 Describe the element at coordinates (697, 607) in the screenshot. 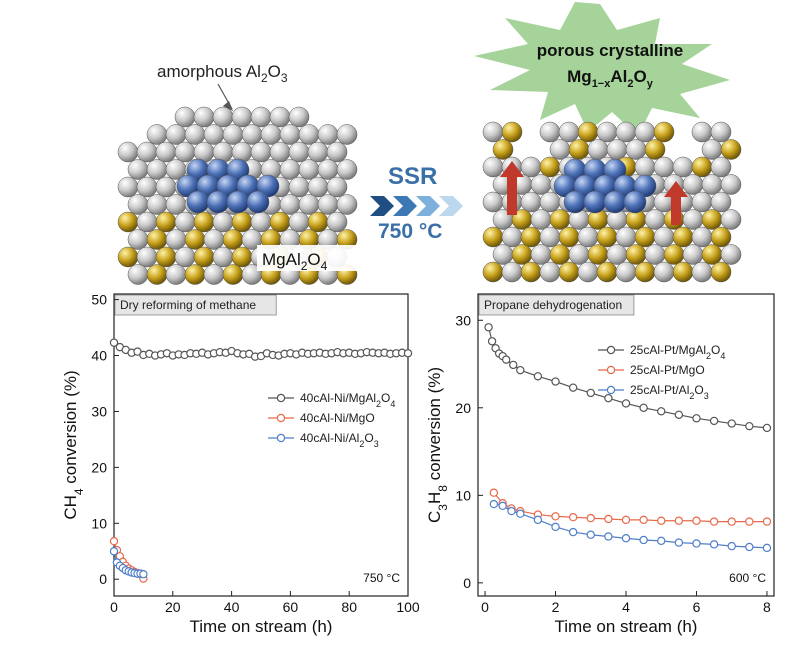

I see `x-tick-label: 6` at that location.